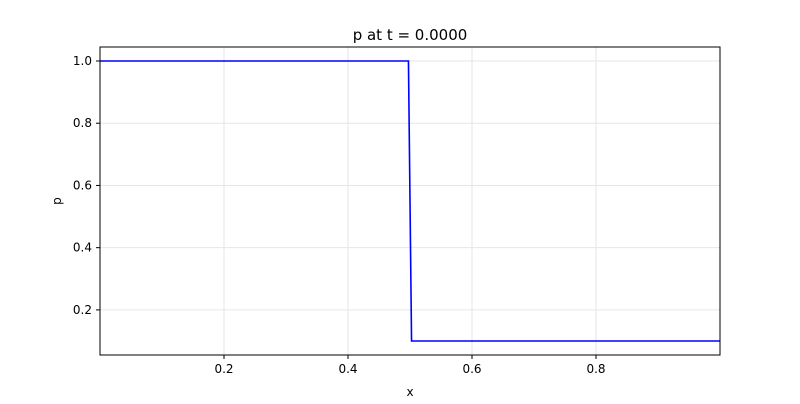 The height and width of the screenshot is (404, 800). Describe the element at coordinates (410, 35) in the screenshot. I see `chart-title: p at t = 0.0000` at that location.